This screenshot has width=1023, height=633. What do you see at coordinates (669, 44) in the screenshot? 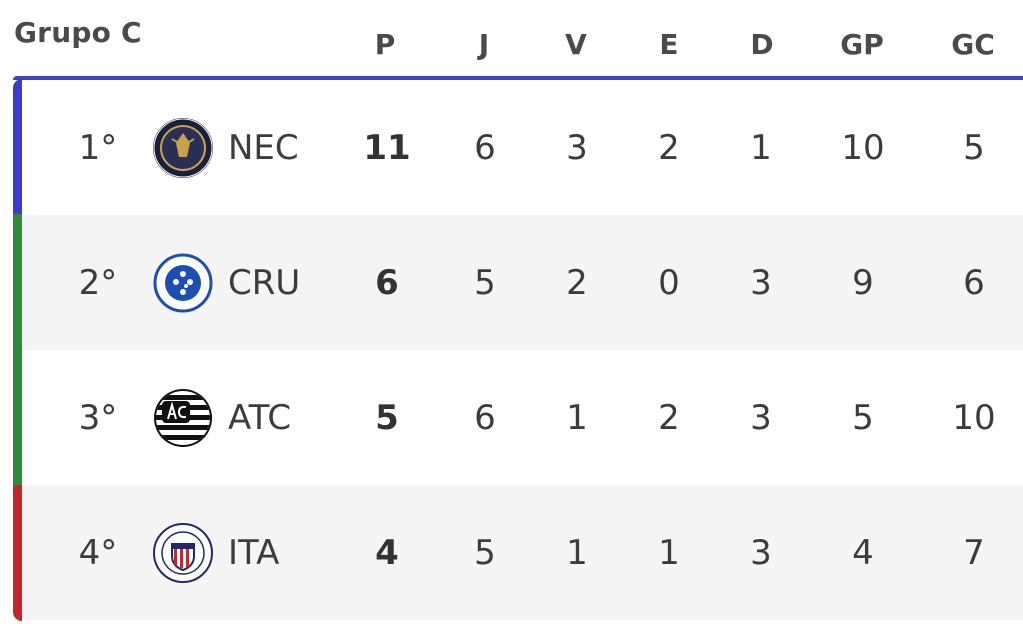
I see `column-header-draws: E` at bounding box center [669, 44].